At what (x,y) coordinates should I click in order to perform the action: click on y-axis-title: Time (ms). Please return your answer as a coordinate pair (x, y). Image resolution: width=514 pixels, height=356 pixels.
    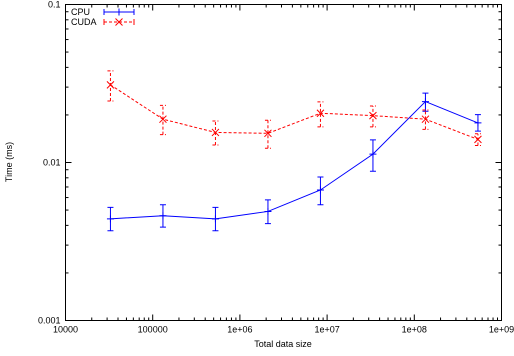
    Looking at the image, I should click on (9, 162).